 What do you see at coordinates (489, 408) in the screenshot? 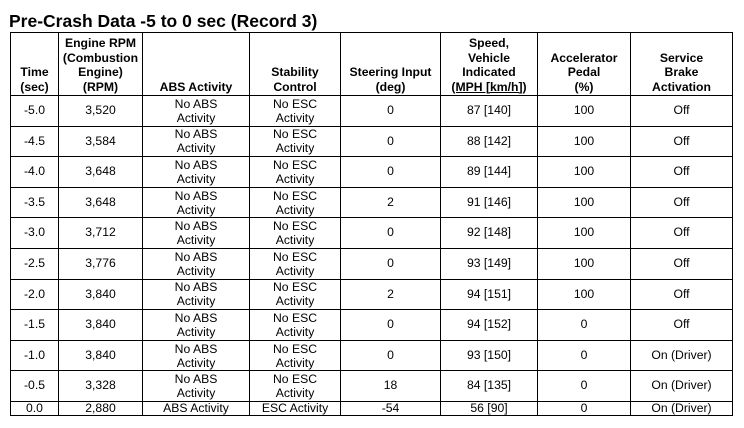
I see `cell-speed: 56 [90]` at bounding box center [489, 408].